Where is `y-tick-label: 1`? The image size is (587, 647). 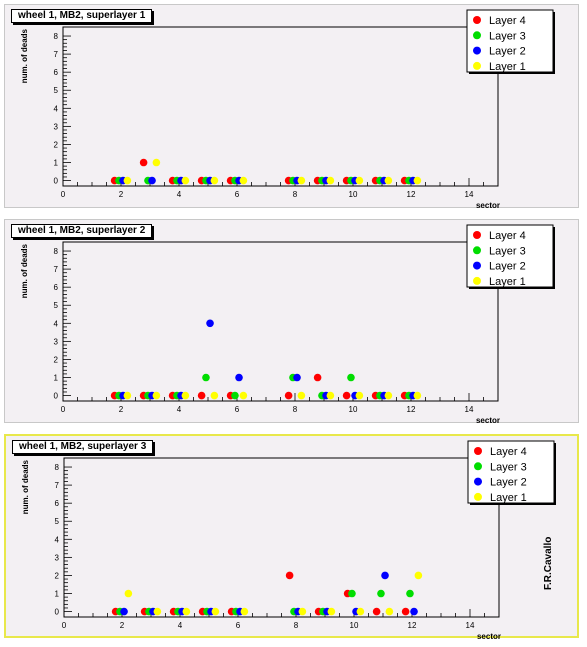
y-tick-label: 1 is located at coordinates (57, 594).